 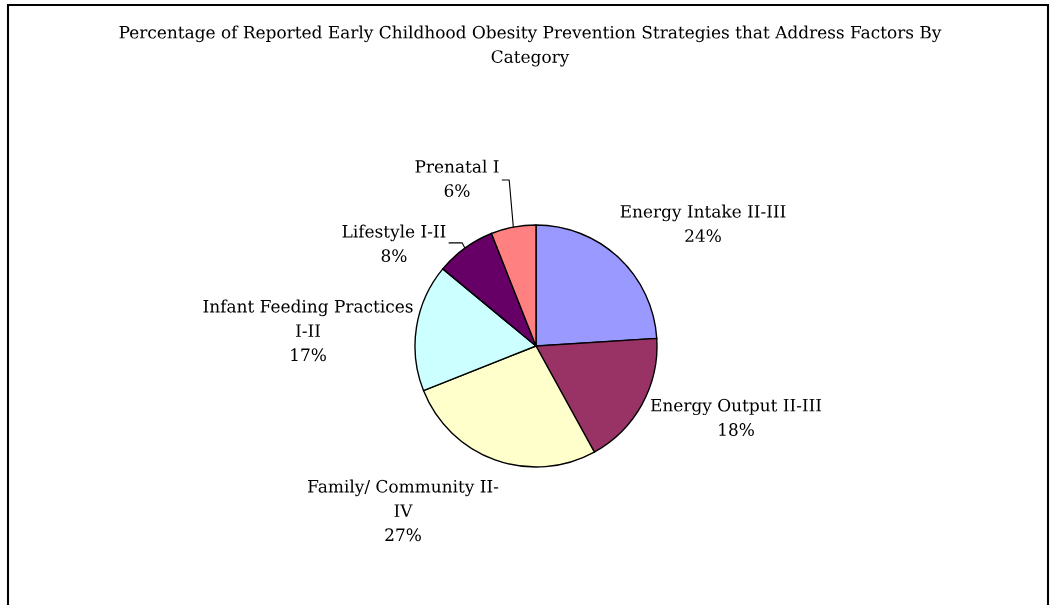 What do you see at coordinates (403, 498) in the screenshot?
I see `slice-label: Family/ Community II- IV` at bounding box center [403, 498].